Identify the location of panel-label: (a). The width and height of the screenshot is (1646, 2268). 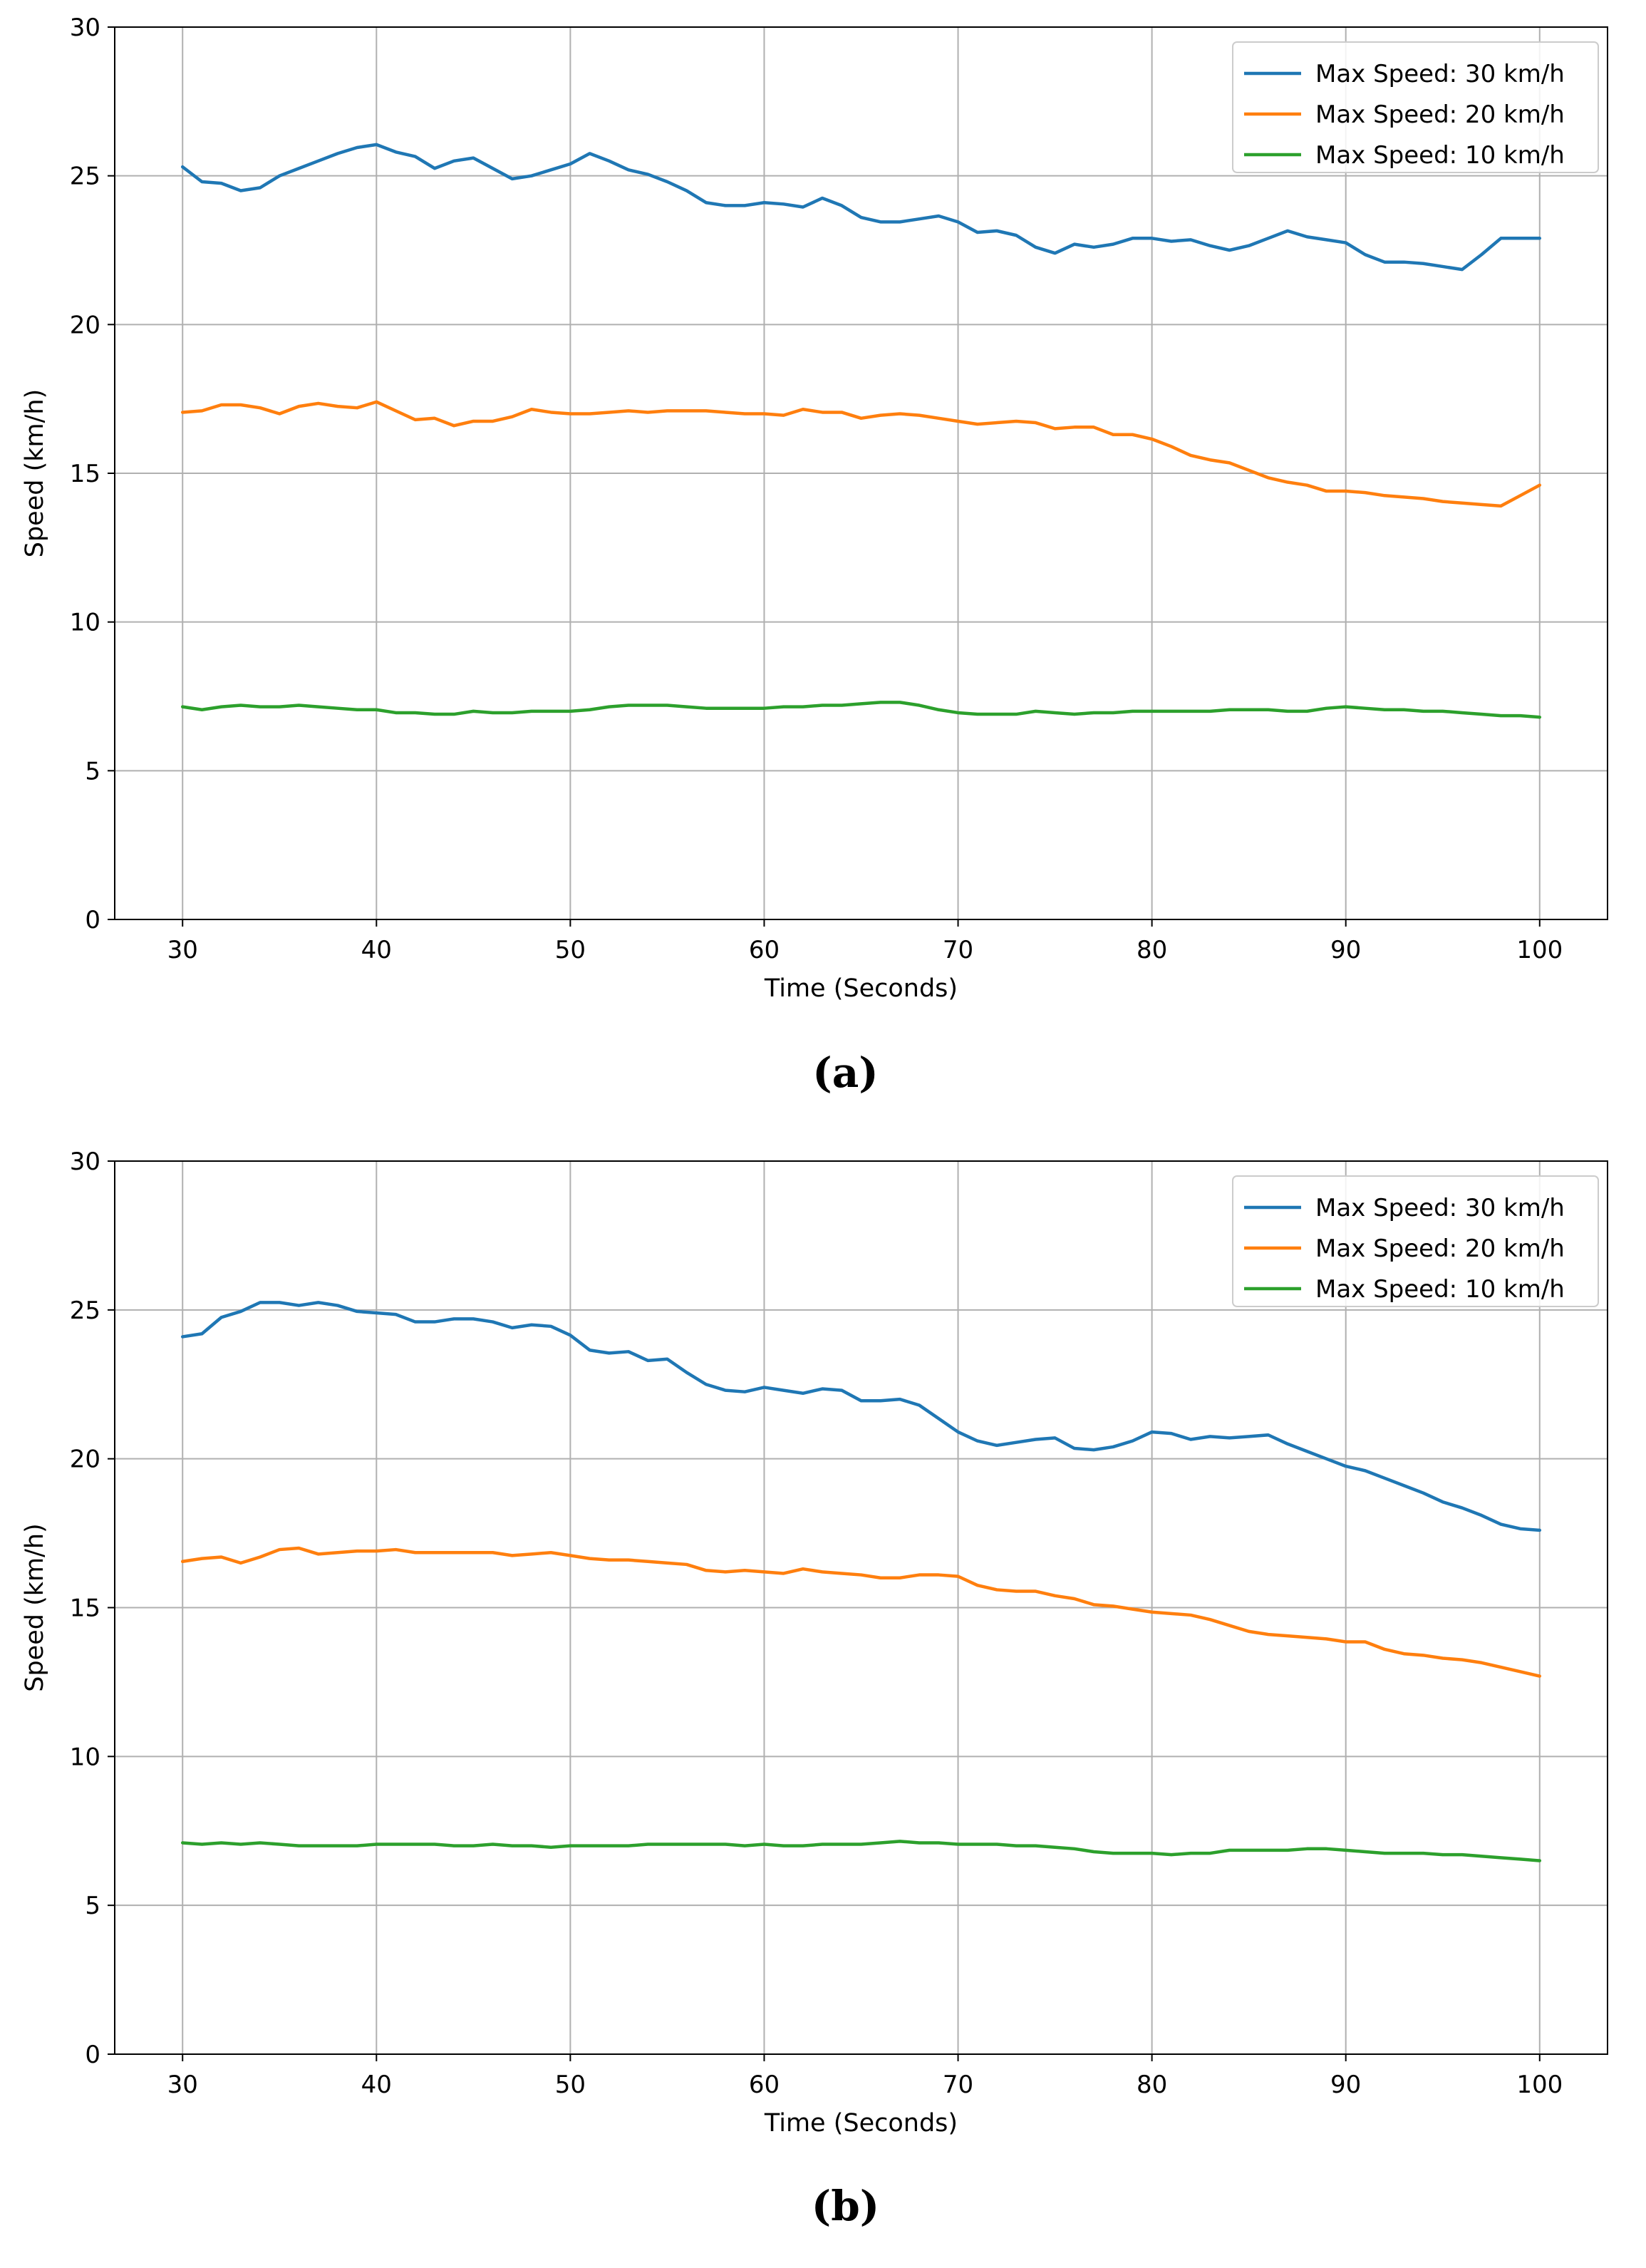
(845, 1072).